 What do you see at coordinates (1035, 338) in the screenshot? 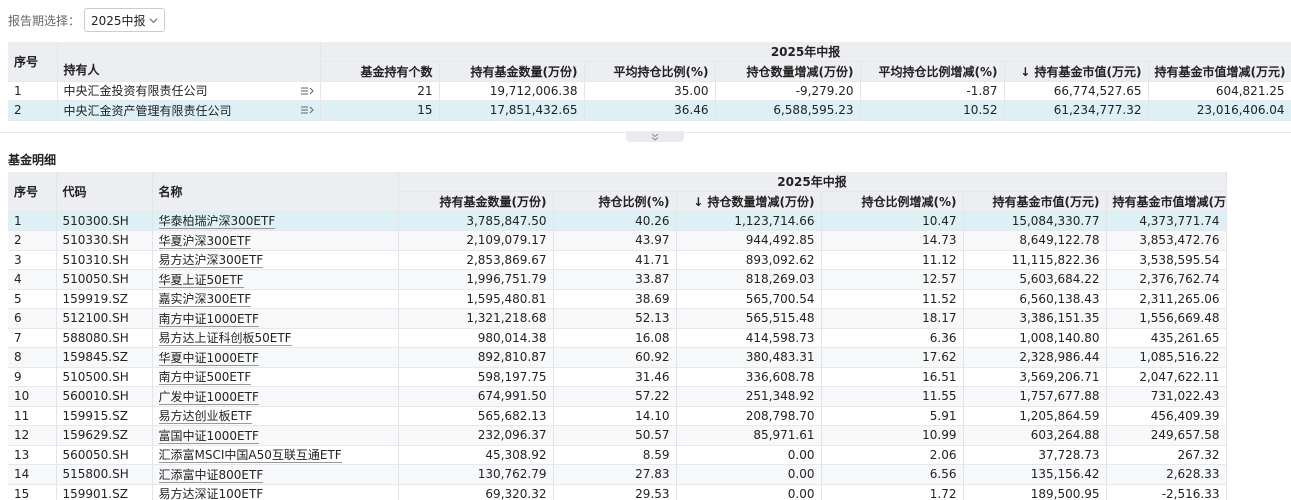
I see `cell-market-value: 1,008,140.80` at bounding box center [1035, 338].